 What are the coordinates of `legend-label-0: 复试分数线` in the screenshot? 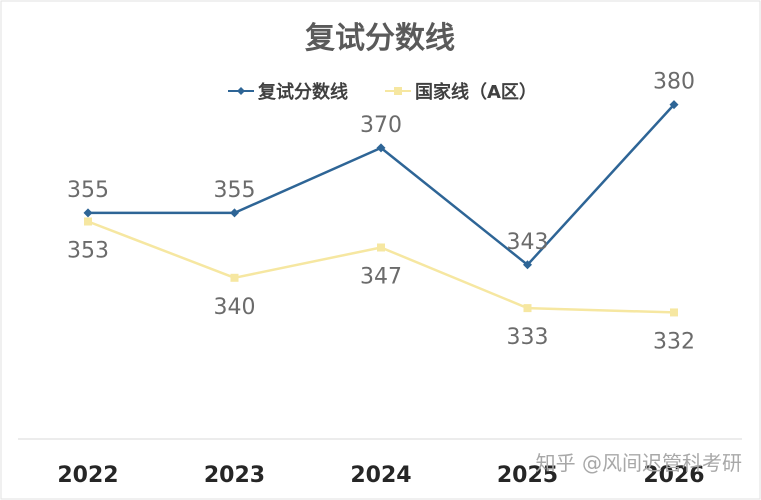 It's located at (302, 92).